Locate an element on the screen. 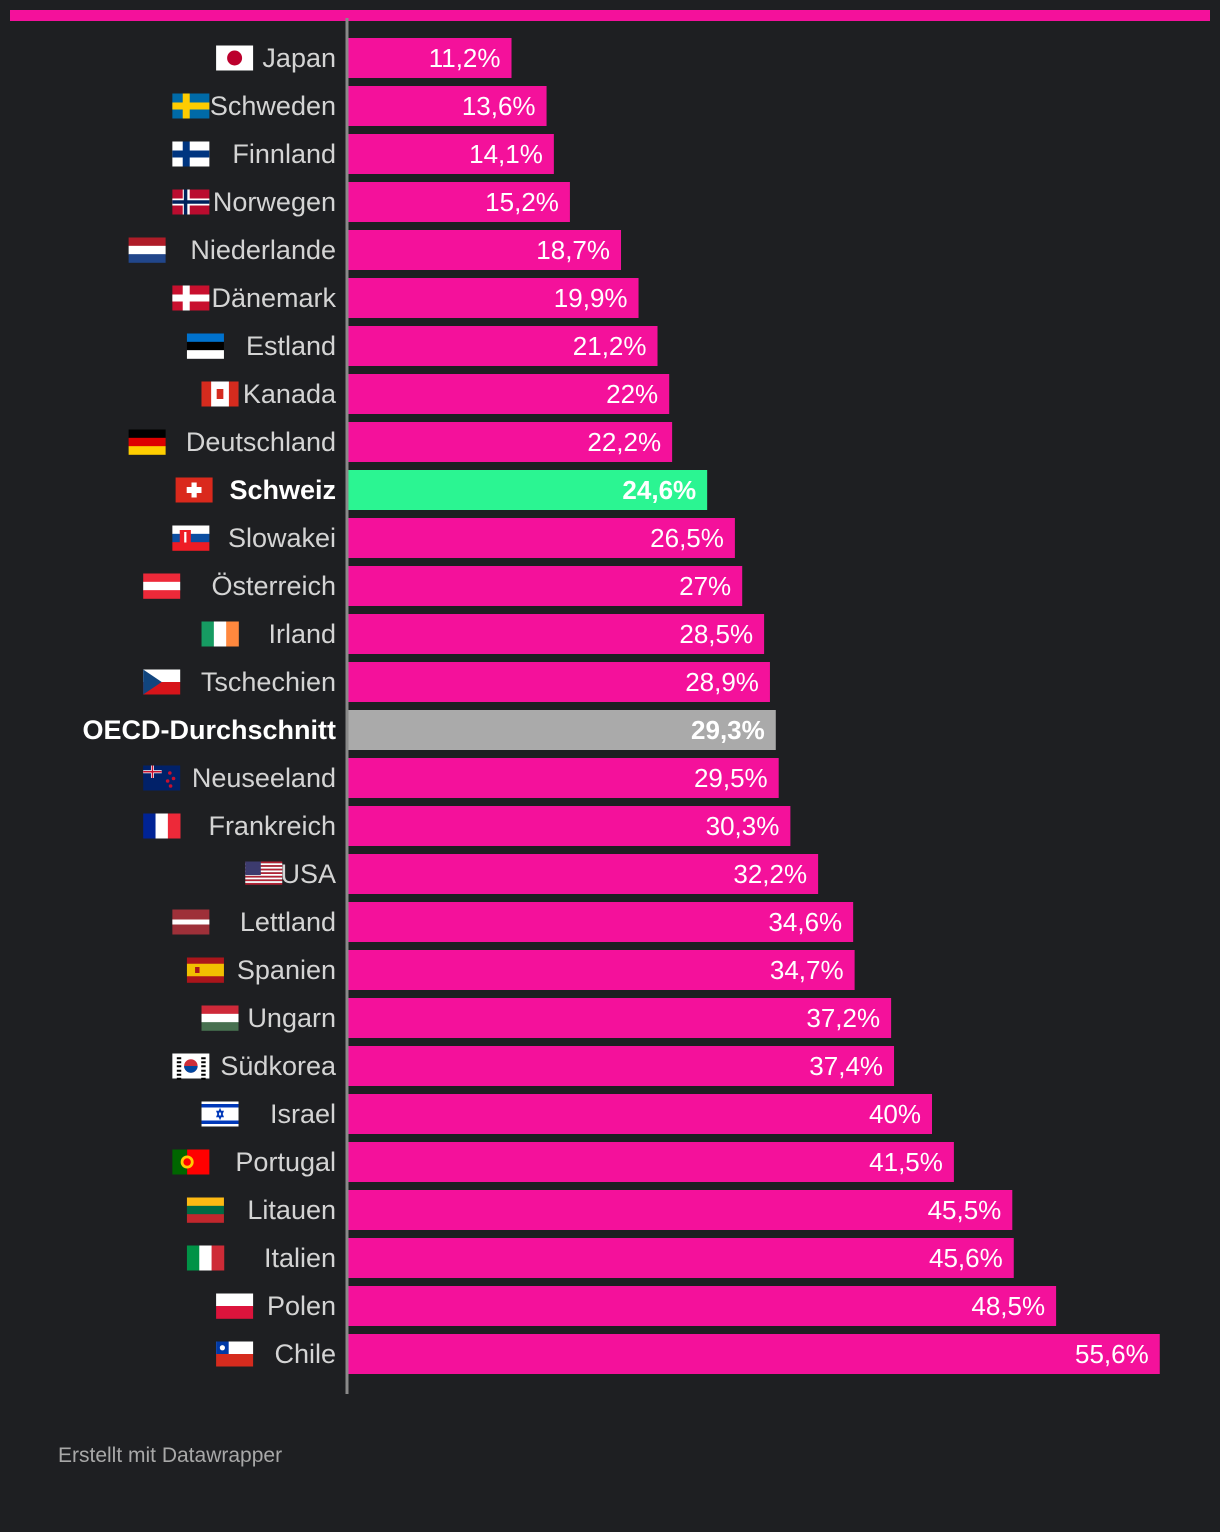  flag-lv-icon is located at coordinates (191, 922).